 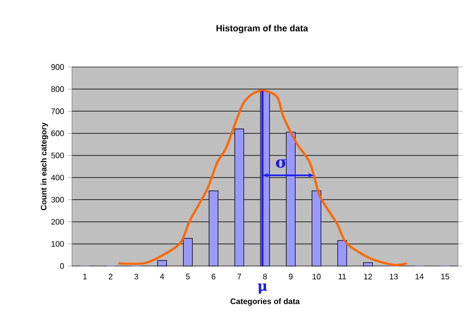 What do you see at coordinates (262, 29) in the screenshot?
I see `chart-title: Histogram of the data` at bounding box center [262, 29].